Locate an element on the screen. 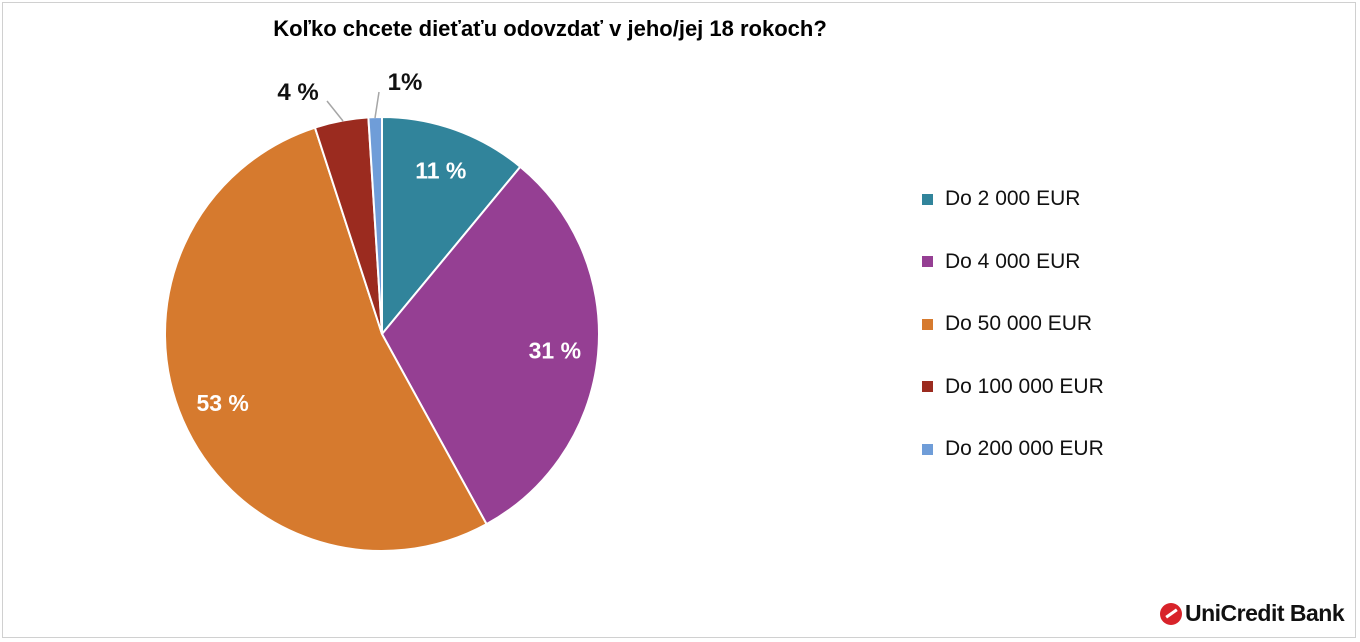 The width and height of the screenshot is (1360, 642). data-label-3: 4 % is located at coordinates (297, 92).